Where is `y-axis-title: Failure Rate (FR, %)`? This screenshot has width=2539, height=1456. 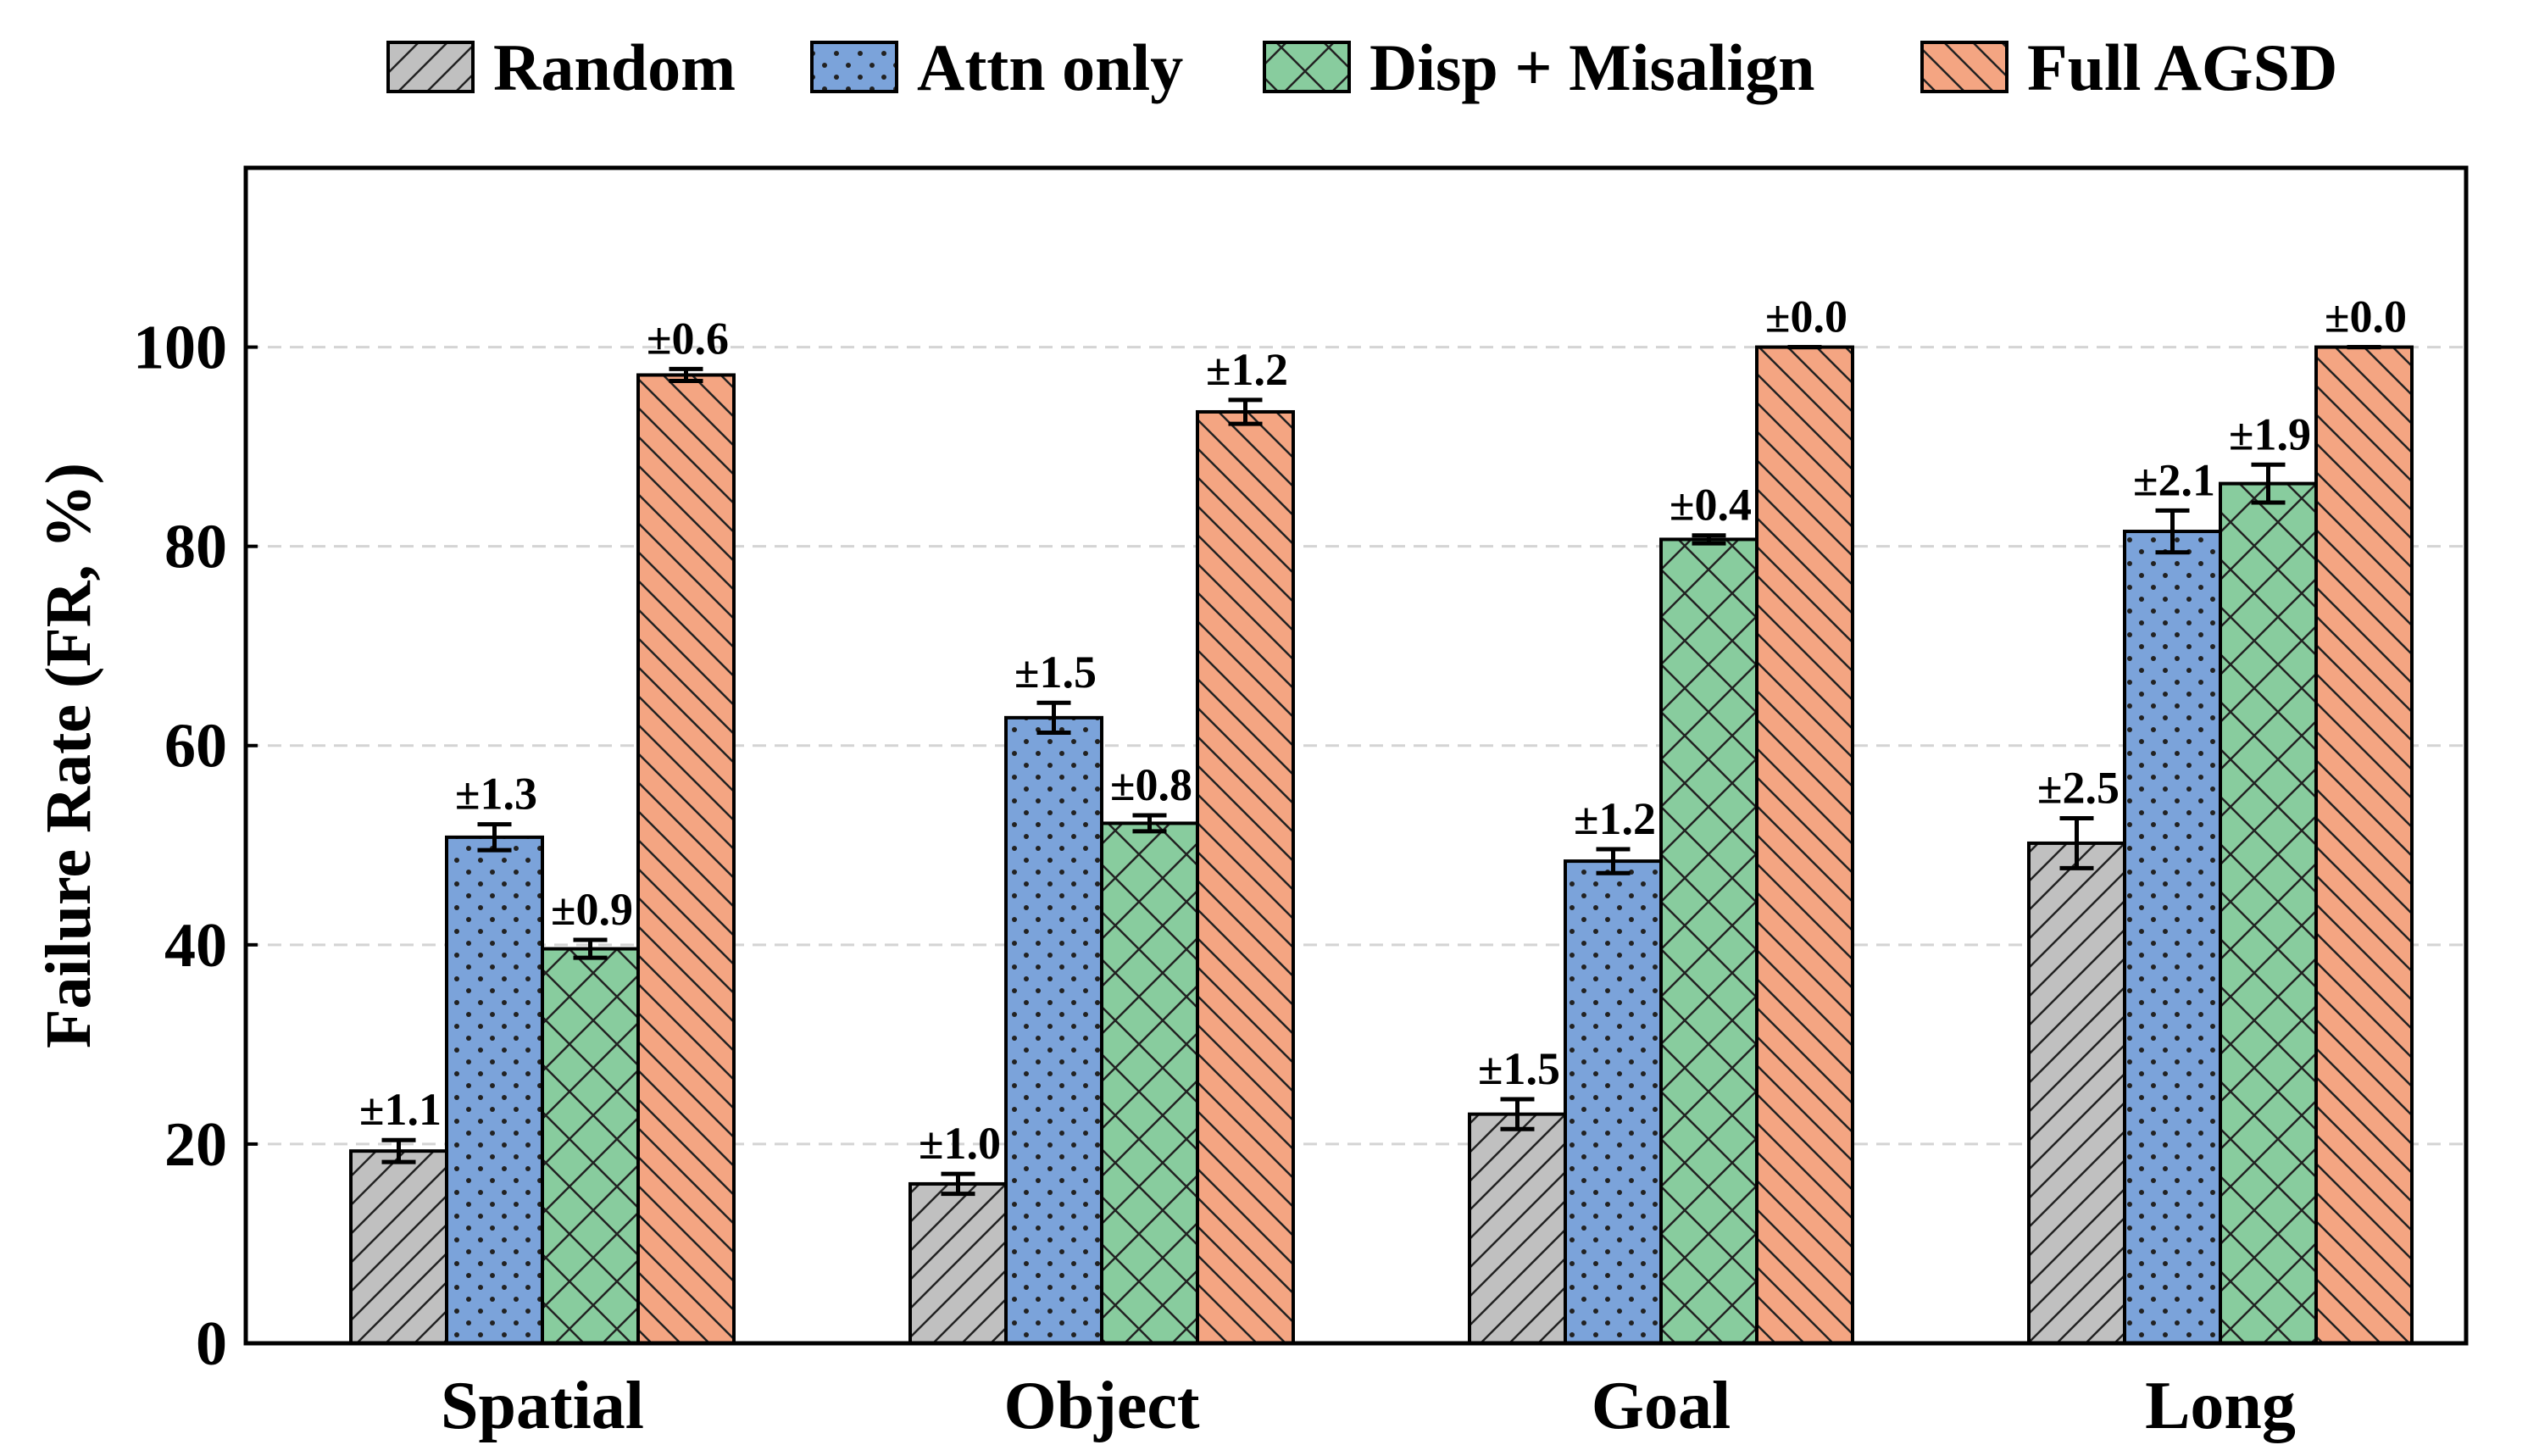 y-axis-title: Failure Rate (FR, %) is located at coordinates (68, 756).